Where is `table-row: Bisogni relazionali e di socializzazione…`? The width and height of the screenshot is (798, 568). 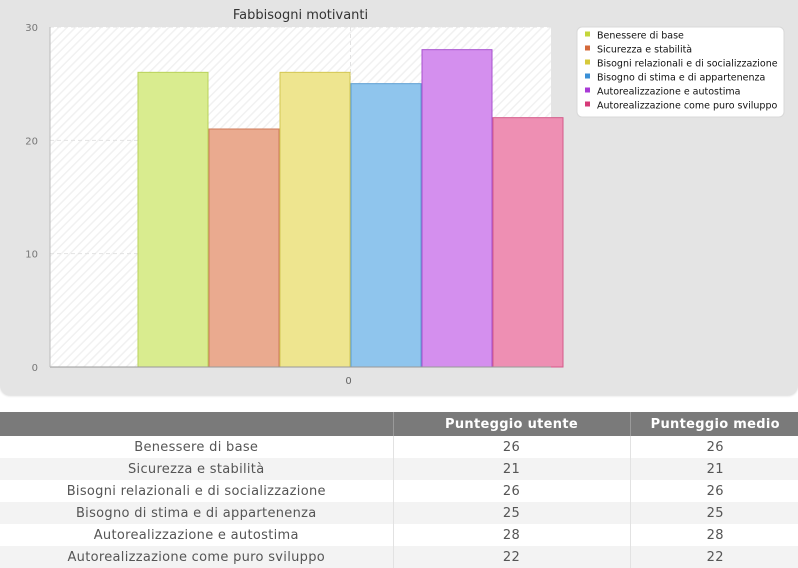 table-row: Bisogni relazionali e di socializzazione… is located at coordinates (399, 491).